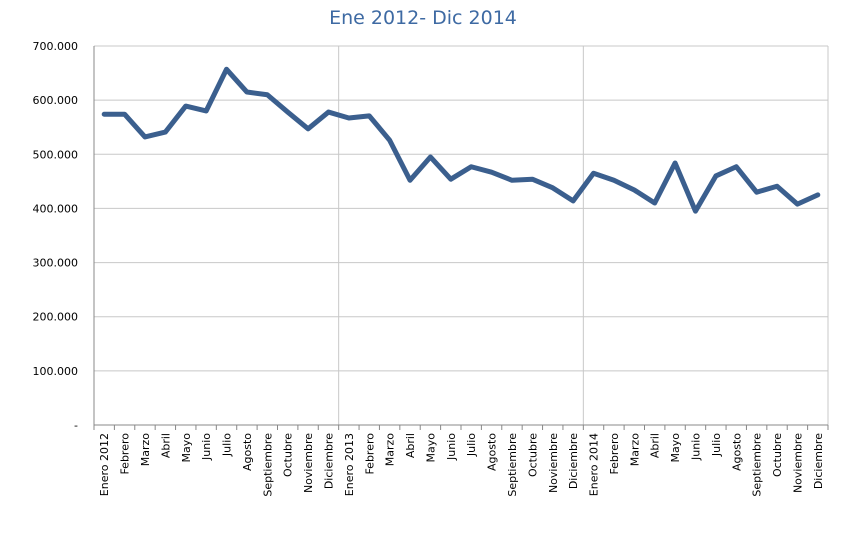  I want to click on y-tick-label: 400.000, so click(56, 208).